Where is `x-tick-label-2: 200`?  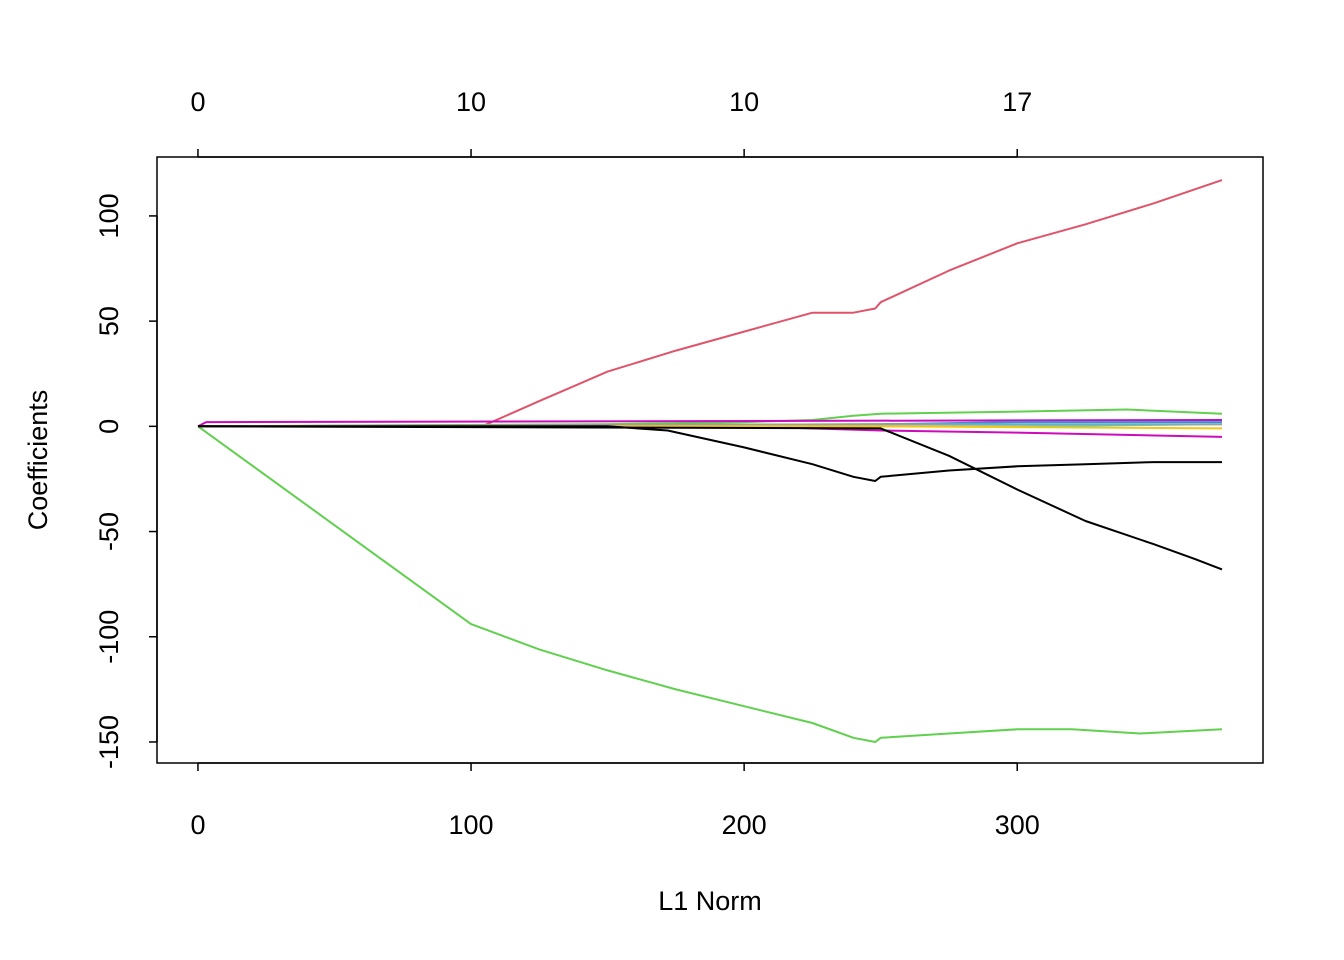
x-tick-label-2: 200 is located at coordinates (744, 825).